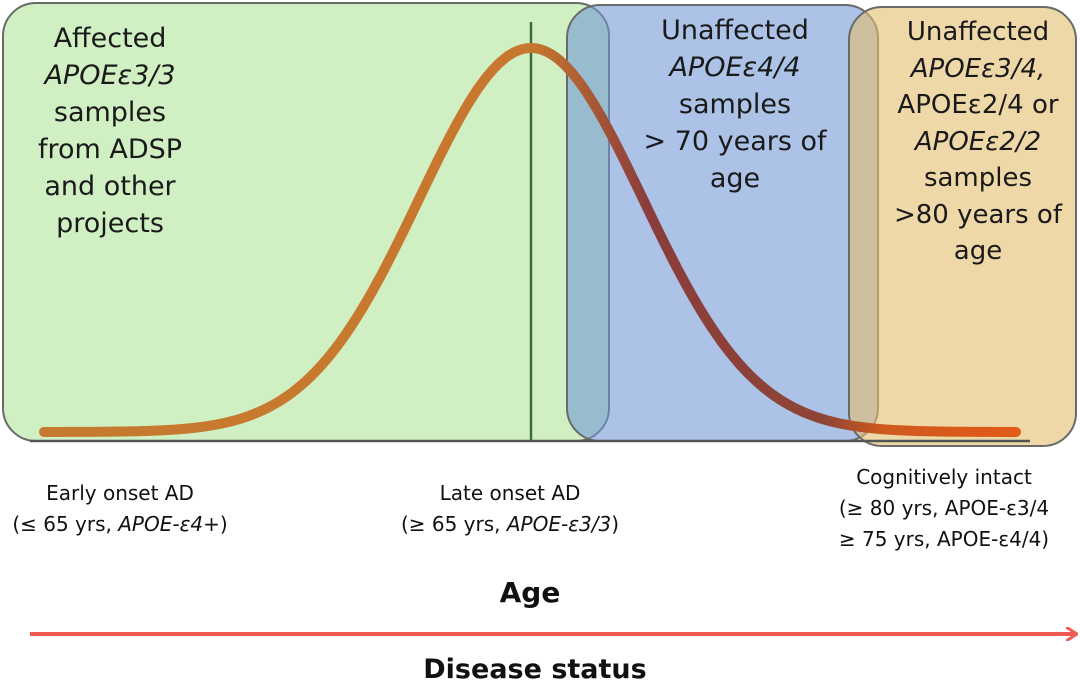  I want to click on early-onset-label: Early onset AD (≤ 65 yrs, APOE-ε4+), so click(120, 509).